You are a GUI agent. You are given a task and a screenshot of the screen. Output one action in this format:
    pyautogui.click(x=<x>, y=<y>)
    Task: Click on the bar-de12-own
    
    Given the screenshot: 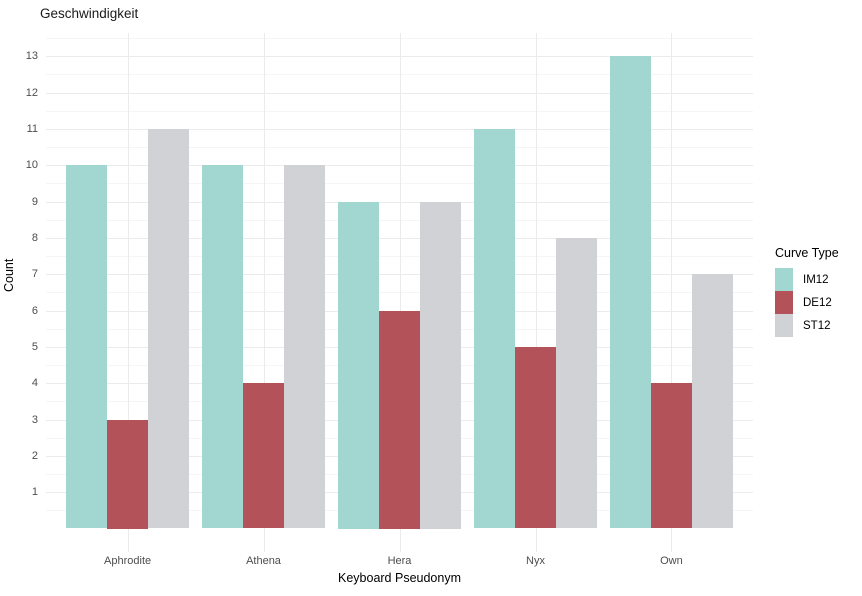 What is the action you would take?
    pyautogui.click(x=671, y=456)
    